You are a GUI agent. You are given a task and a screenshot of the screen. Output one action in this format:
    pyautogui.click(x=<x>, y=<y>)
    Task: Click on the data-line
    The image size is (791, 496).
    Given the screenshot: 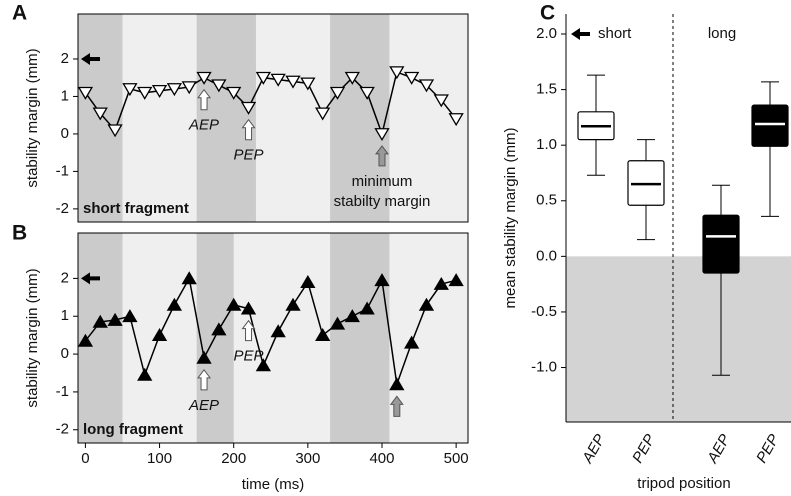 What is the action you would take?
    pyautogui.click(x=270, y=330)
    